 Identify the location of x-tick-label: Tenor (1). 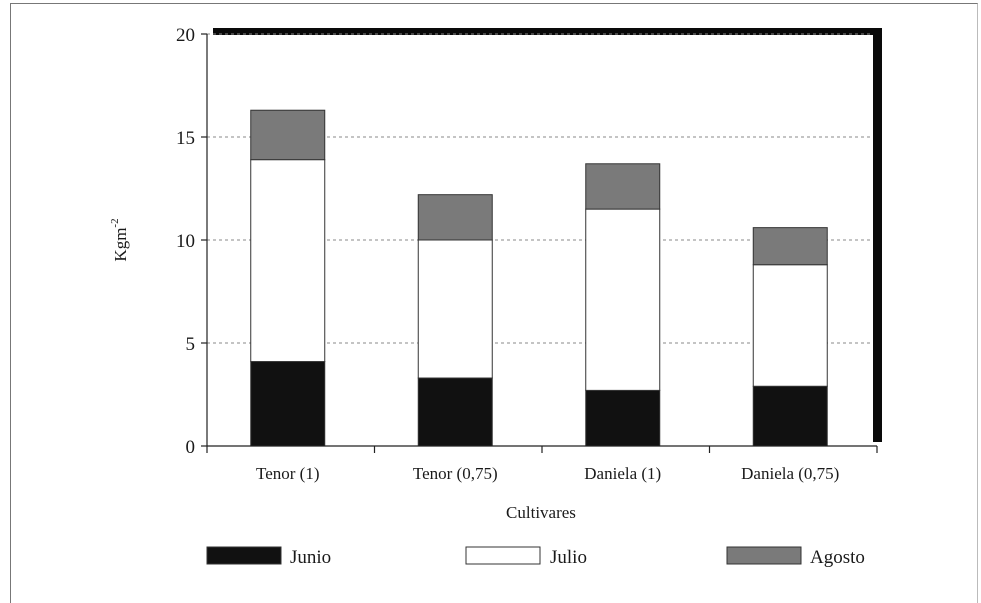
(287, 473).